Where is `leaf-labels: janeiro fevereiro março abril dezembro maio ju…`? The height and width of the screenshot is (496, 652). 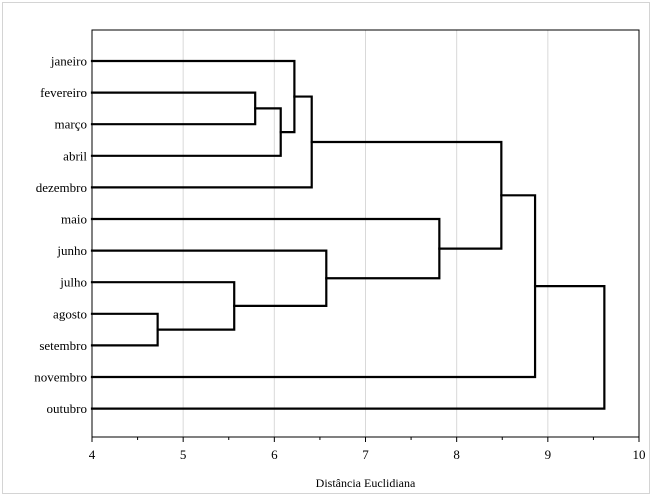 leaf-labels: janeiro fevereiro março abril dezembro maio ju… is located at coordinates (60, 235).